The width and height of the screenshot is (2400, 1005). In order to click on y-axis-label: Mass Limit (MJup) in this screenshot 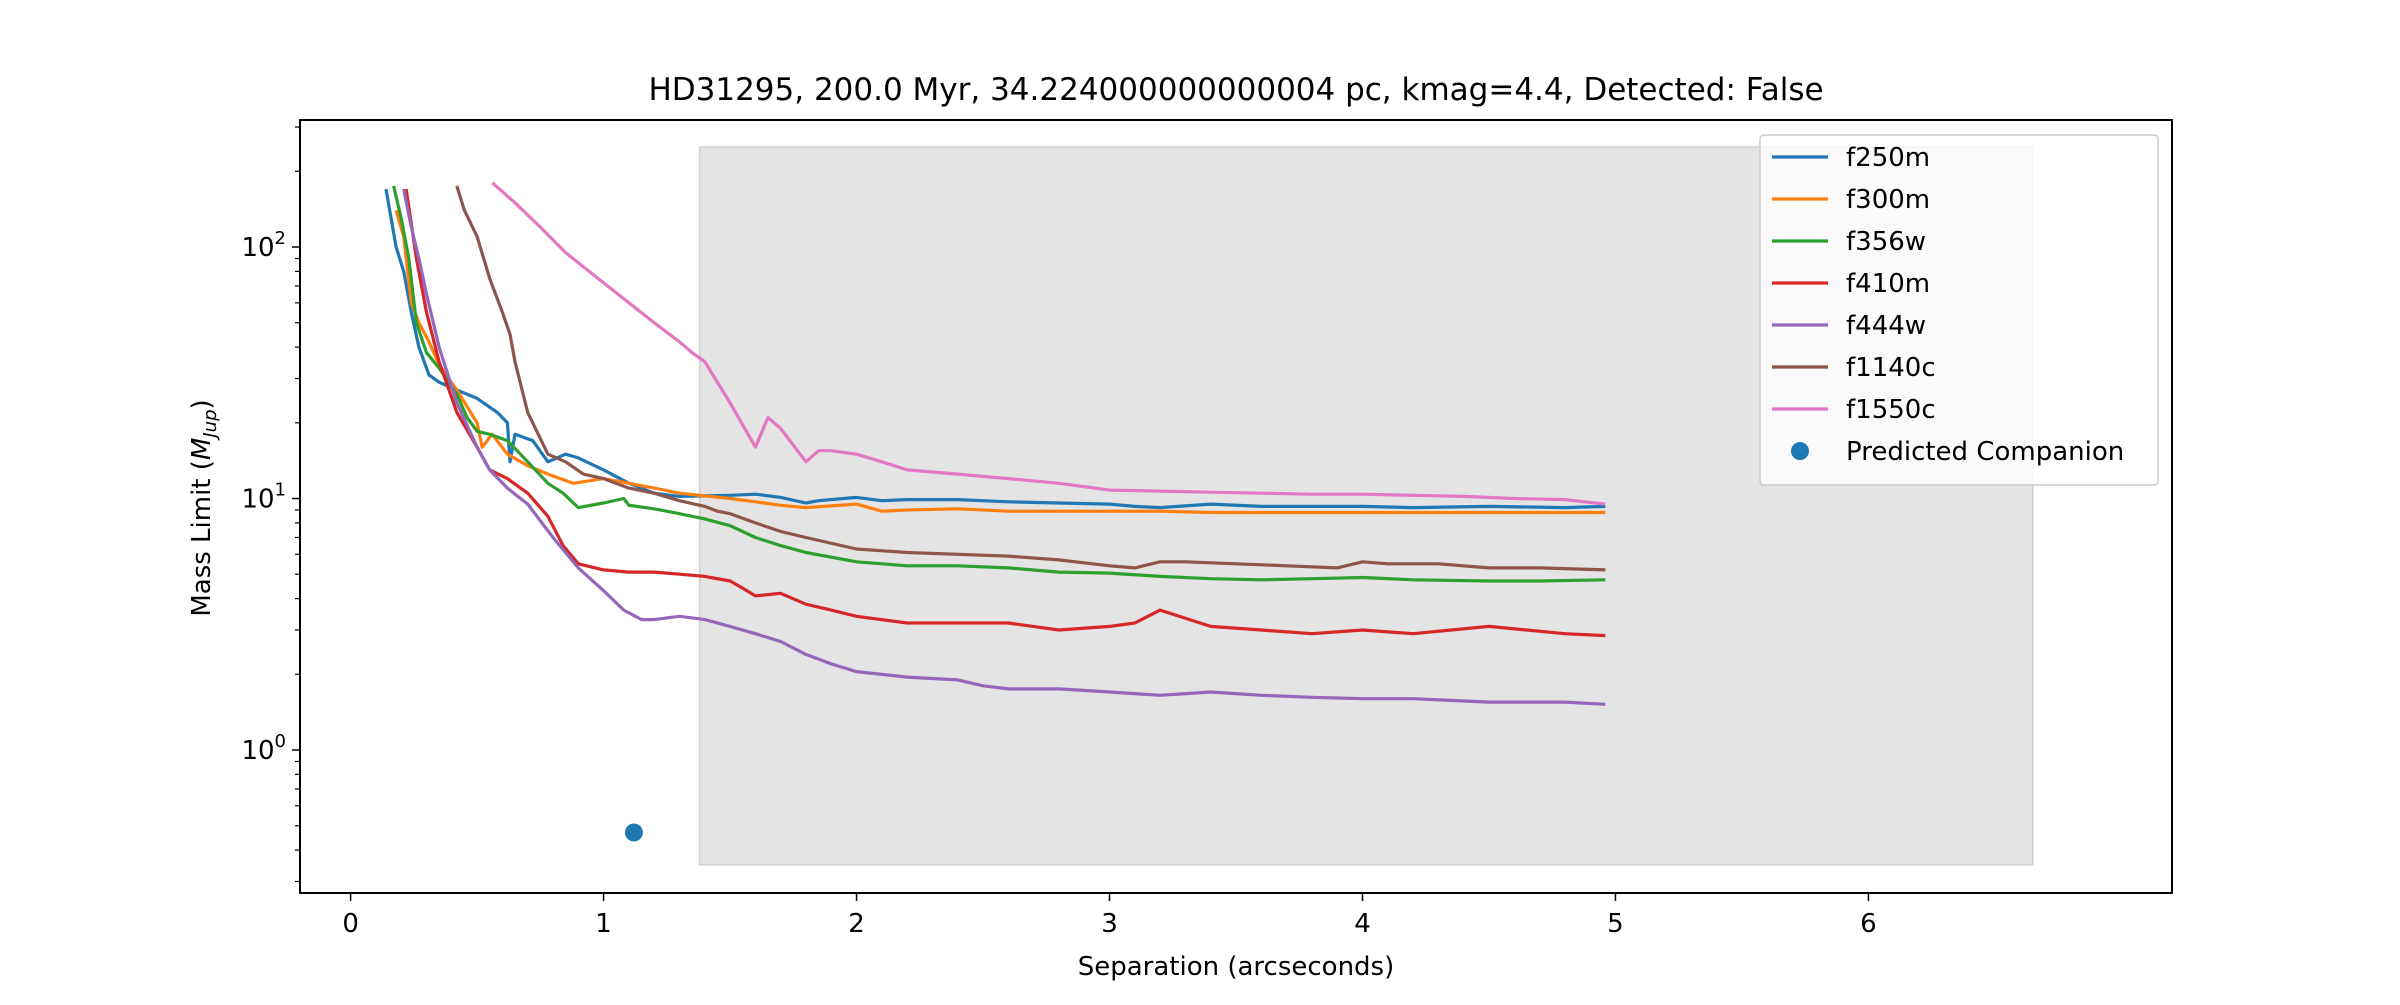, I will do `click(204, 507)`.